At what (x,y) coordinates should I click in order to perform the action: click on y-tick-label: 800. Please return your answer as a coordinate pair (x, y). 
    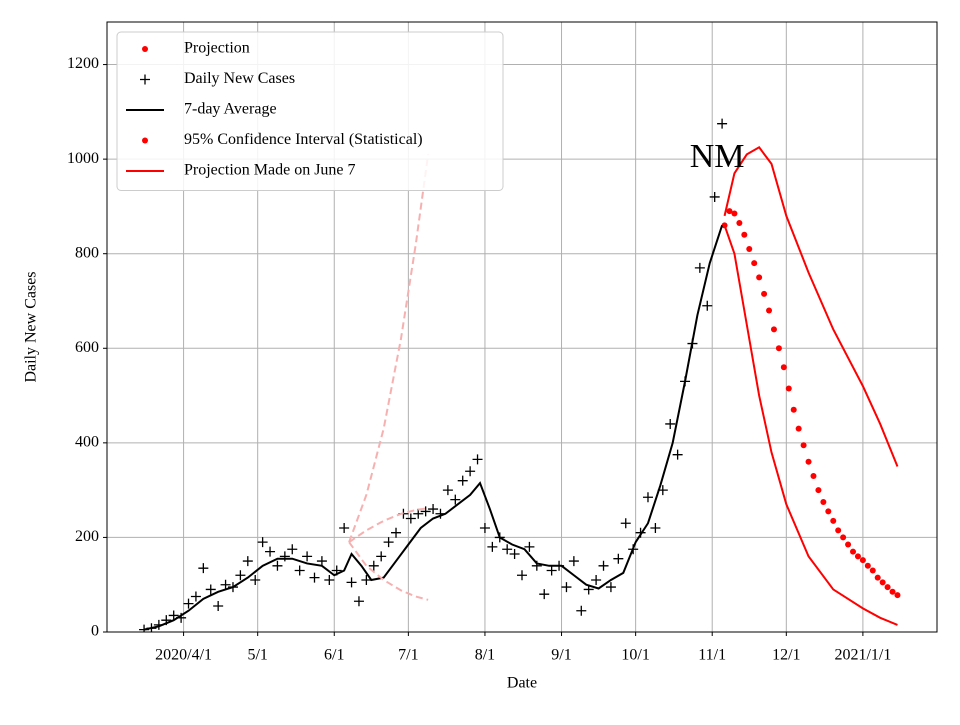
    Looking at the image, I should click on (87, 252).